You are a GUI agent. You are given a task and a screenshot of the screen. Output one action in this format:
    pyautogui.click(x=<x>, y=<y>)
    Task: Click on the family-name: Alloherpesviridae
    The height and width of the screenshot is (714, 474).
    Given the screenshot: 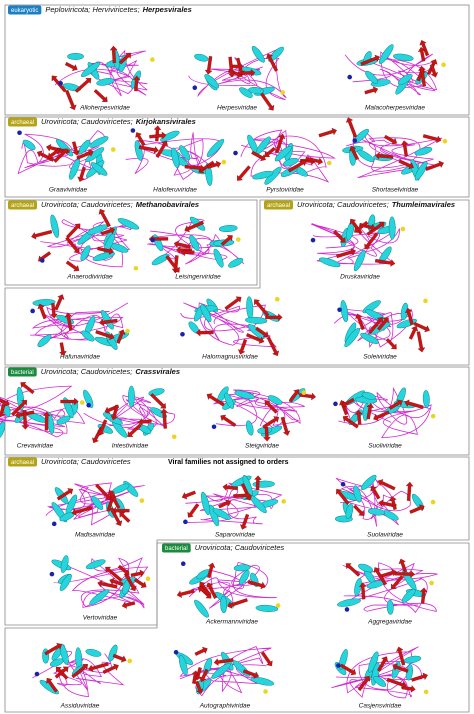 What is the action you would take?
    pyautogui.click(x=104, y=108)
    